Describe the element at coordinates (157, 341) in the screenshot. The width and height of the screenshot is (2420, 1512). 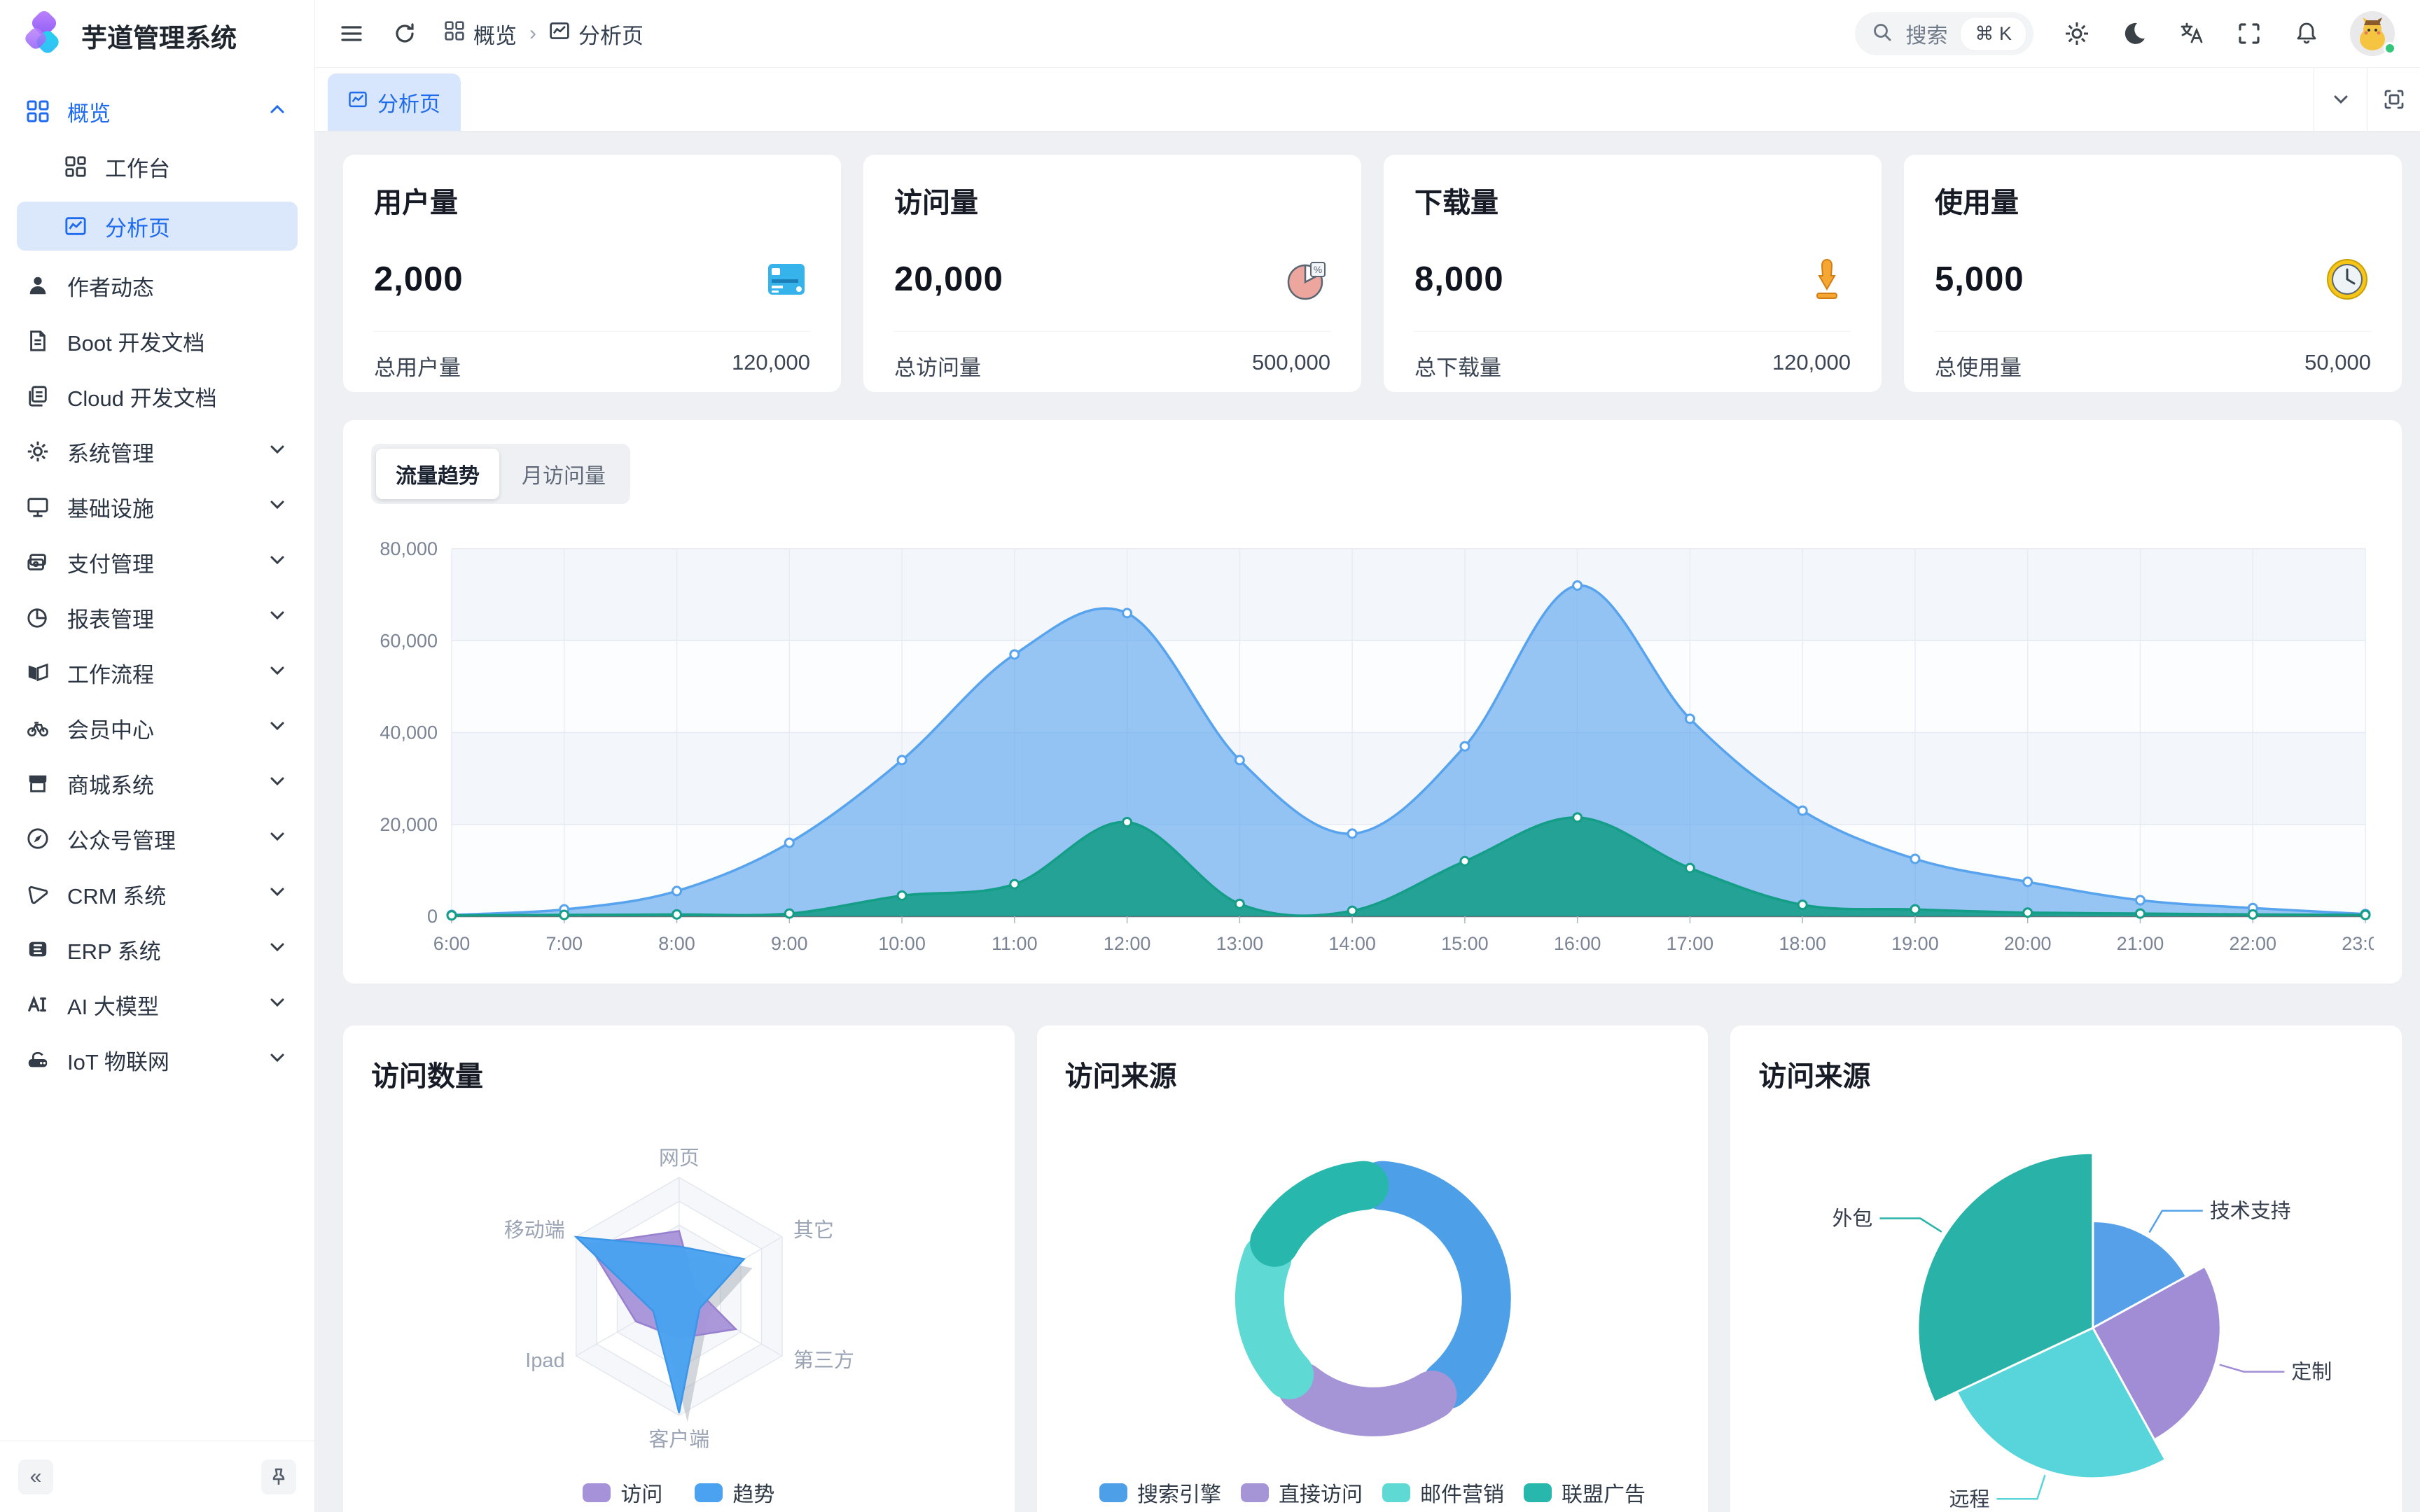
I see `sidebar-item-boot-docs: Boot 开发文档` at that location.